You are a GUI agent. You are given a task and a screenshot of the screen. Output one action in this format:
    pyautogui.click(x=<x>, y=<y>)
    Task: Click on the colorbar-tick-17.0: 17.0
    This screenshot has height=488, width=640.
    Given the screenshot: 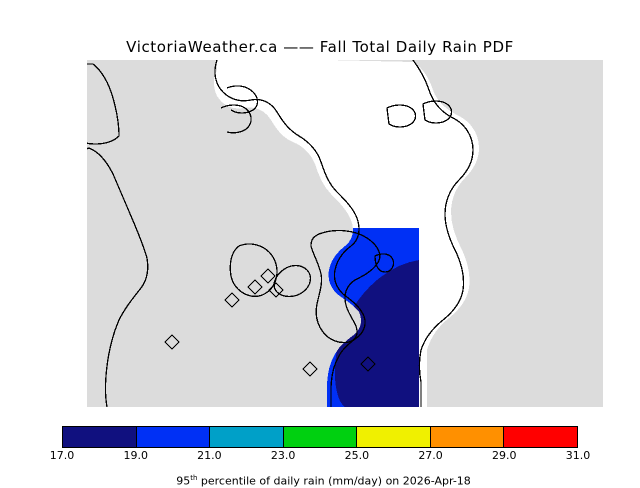 What is the action you would take?
    pyautogui.click(x=62, y=455)
    